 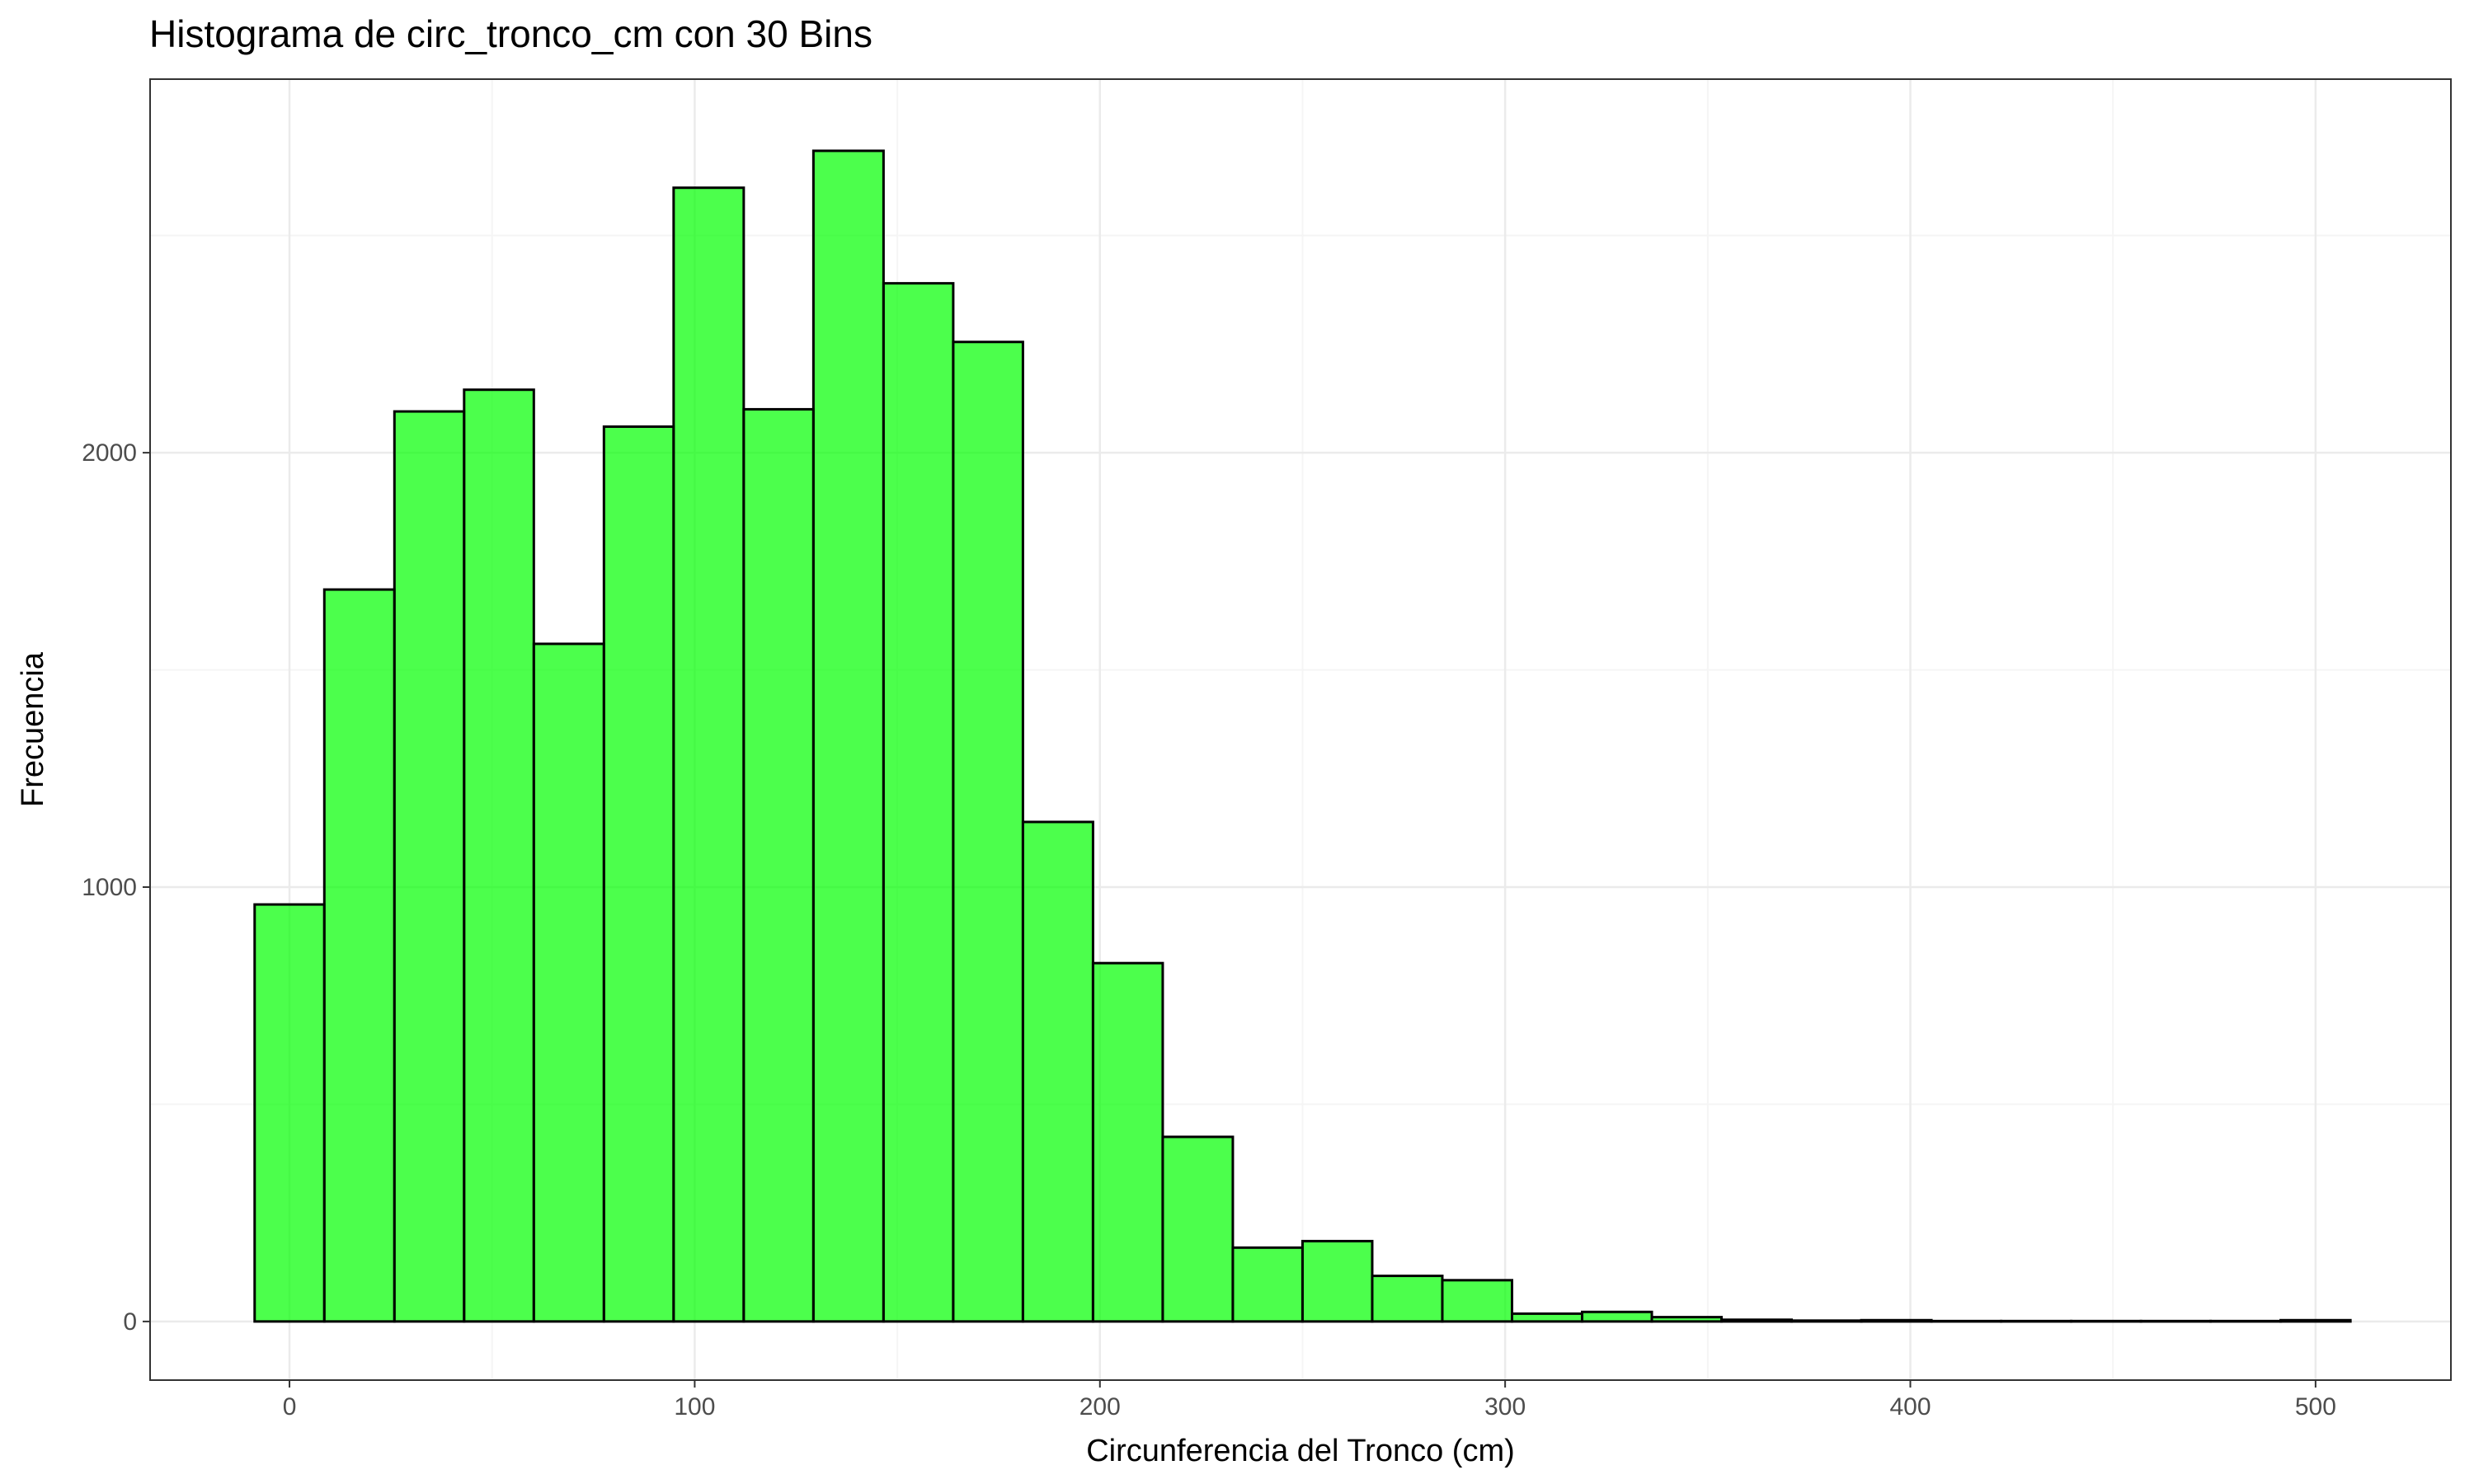 I want to click on y-tick-label: 1000, so click(x=109, y=887).